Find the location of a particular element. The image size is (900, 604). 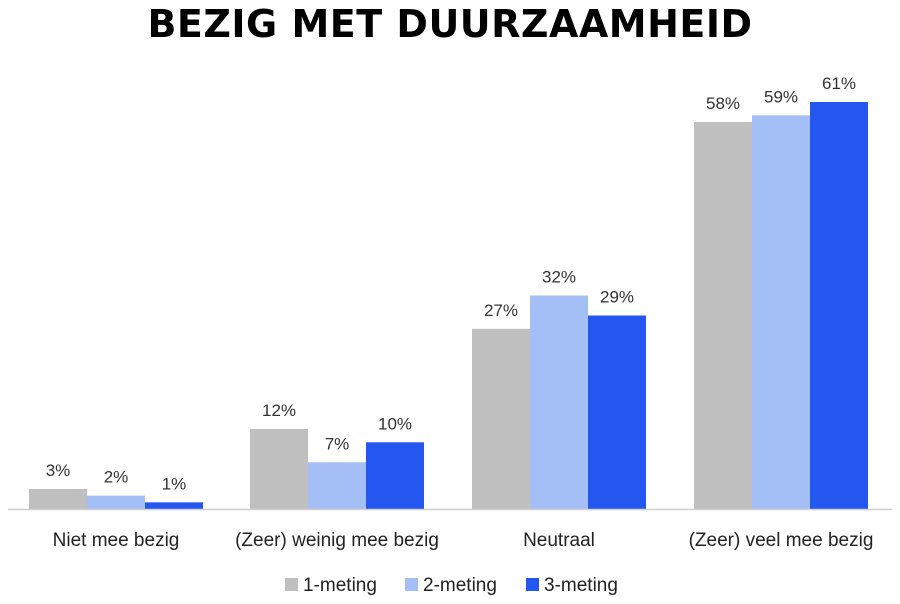

data-label: 61% is located at coordinates (839, 83).